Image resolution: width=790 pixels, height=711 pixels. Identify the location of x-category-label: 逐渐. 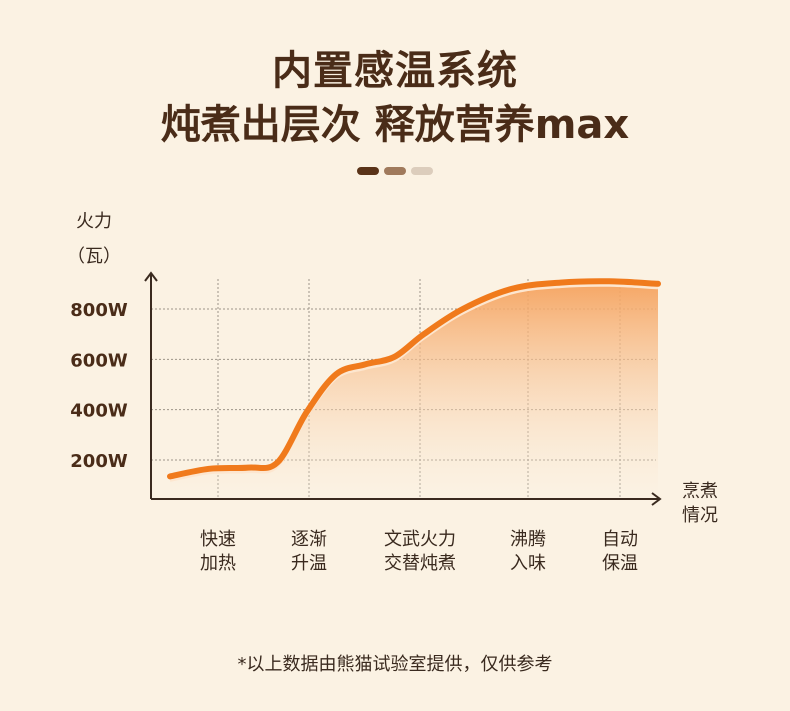
(309, 539).